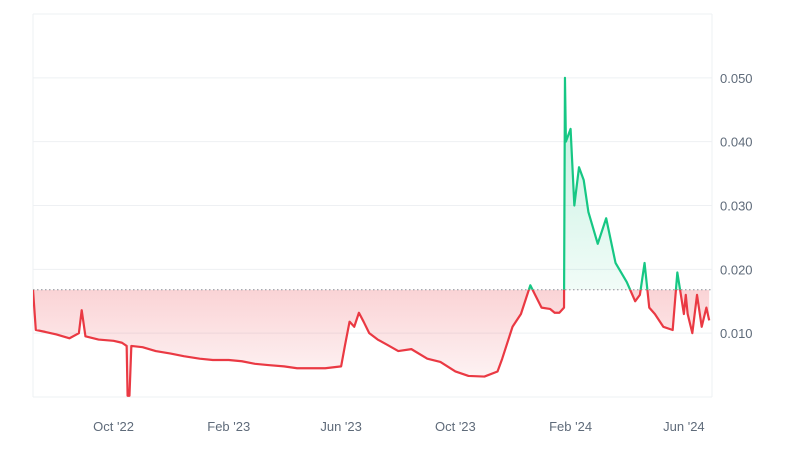  What do you see at coordinates (736, 333) in the screenshot?
I see `y-tick-label-0: 0.010` at bounding box center [736, 333].